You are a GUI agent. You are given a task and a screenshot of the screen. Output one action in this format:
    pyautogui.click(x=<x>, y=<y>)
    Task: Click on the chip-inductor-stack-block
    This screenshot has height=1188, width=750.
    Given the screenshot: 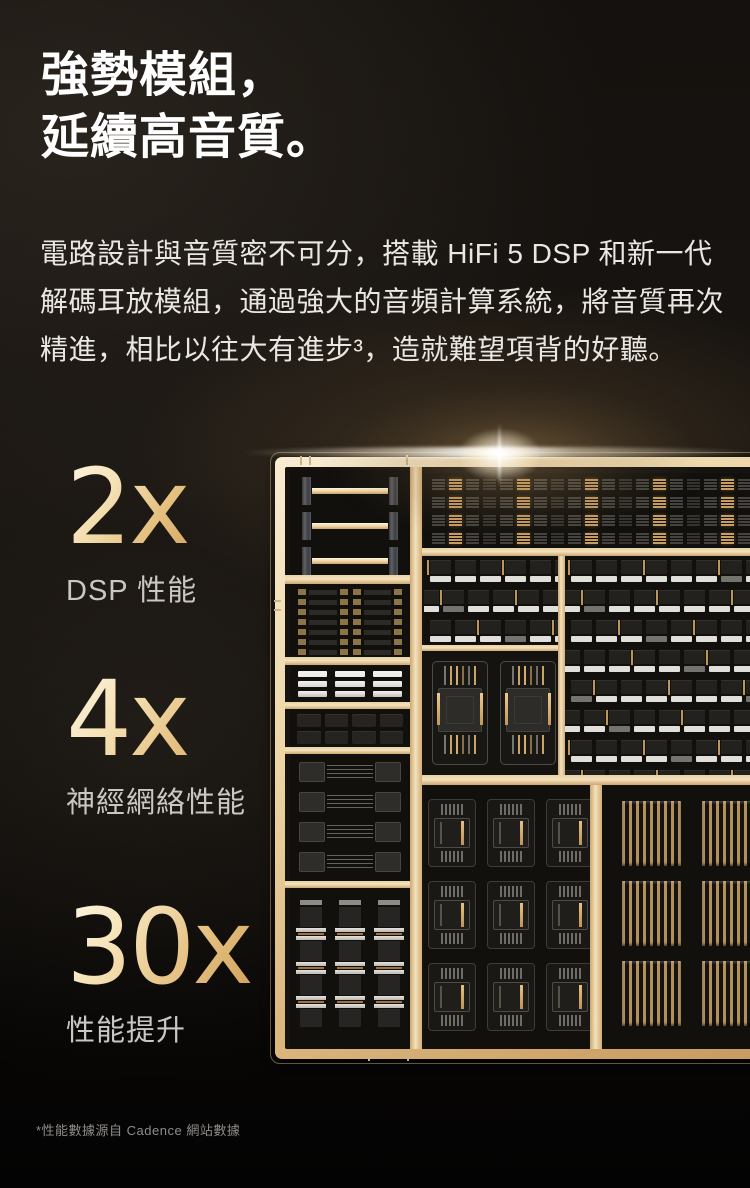 What is the action you would take?
    pyautogui.click(x=350, y=968)
    